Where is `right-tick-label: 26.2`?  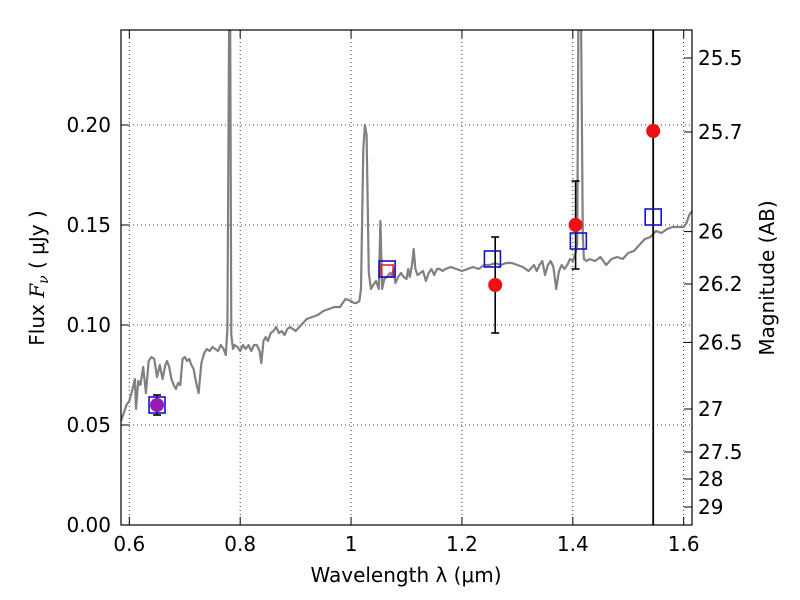 right-tick-label: 26.2 is located at coordinates (720, 284).